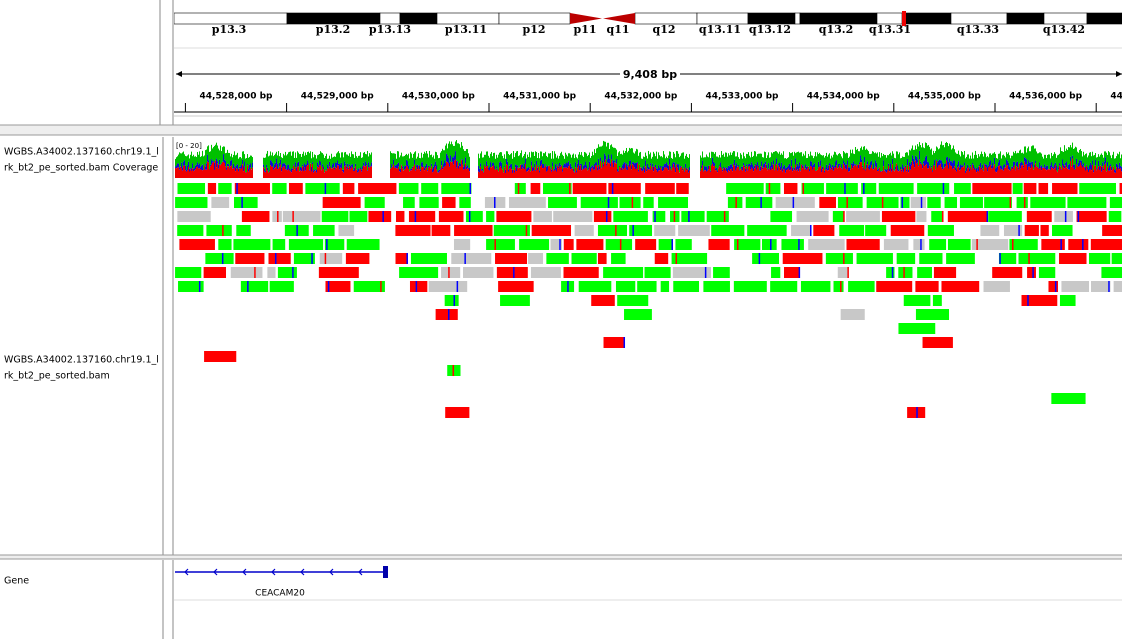 Image resolution: width=1122 pixels, height=639 pixels. Describe the element at coordinates (333, 29) in the screenshot. I see `band-label: p13.2` at that location.